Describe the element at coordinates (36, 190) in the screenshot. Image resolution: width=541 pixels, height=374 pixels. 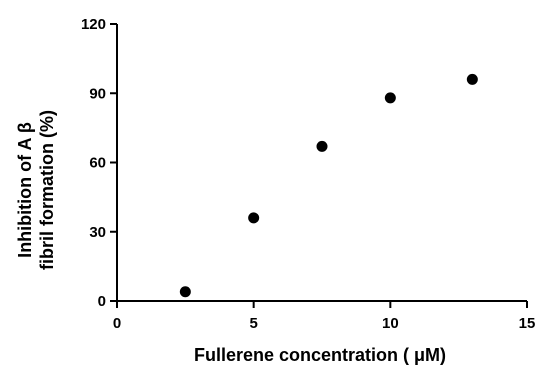
I see `y-axis-title: Inhibition of A β fibril formation (%)` at that location.